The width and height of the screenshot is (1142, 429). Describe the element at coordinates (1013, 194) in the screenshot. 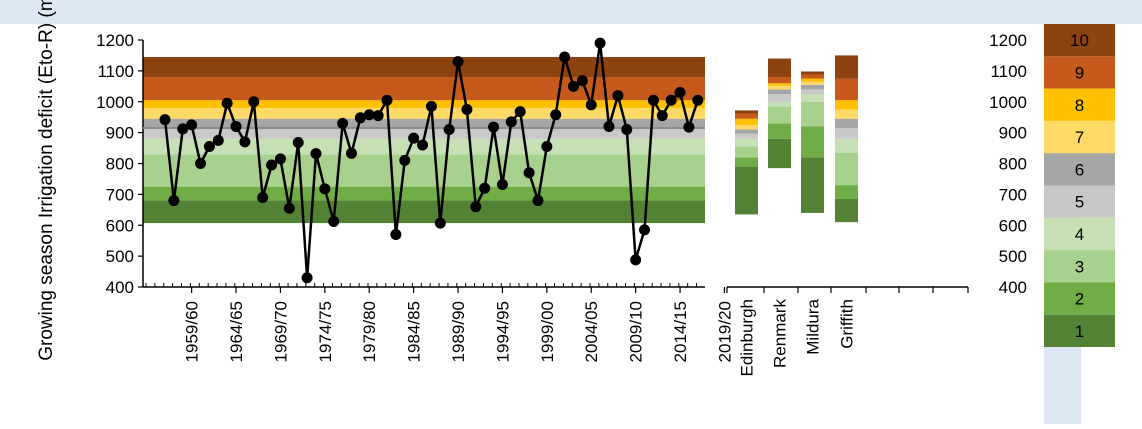

I see `right-y-tick-label: 700` at that location.